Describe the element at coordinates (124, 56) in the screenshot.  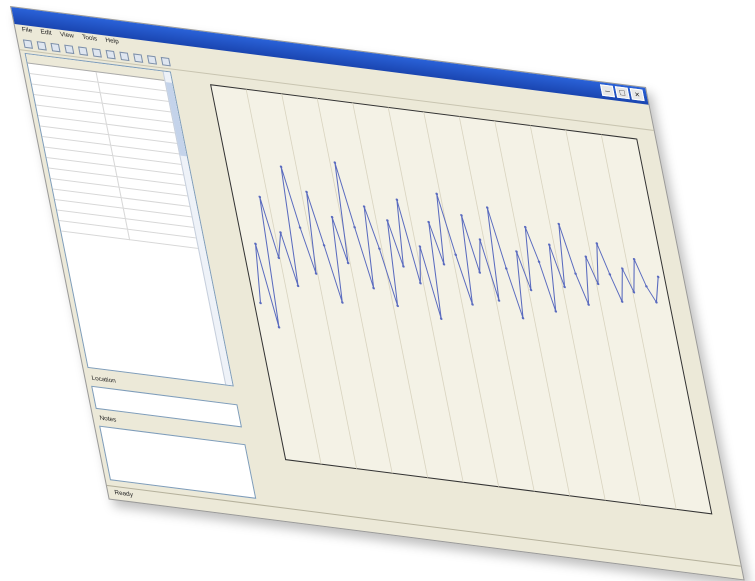
I see `pan-icon` at that location.